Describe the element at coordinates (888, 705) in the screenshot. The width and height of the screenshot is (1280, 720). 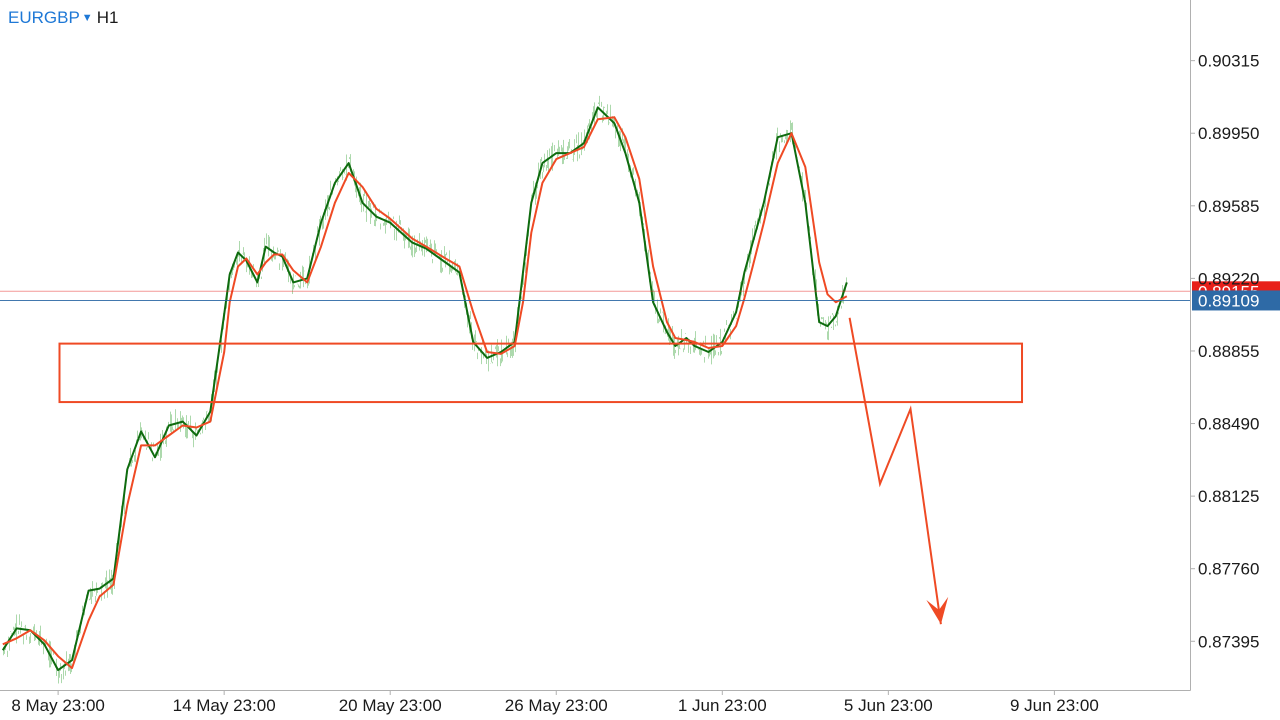
I see `time-tick-label: 5 Jun 23:00` at that location.